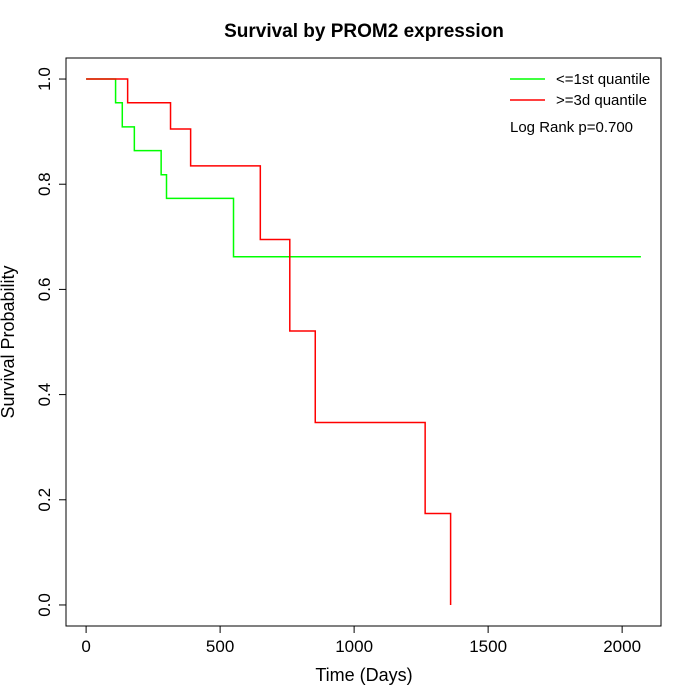 The width and height of the screenshot is (700, 700). What do you see at coordinates (354, 646) in the screenshot?
I see `x-tick-label: 1000` at bounding box center [354, 646].